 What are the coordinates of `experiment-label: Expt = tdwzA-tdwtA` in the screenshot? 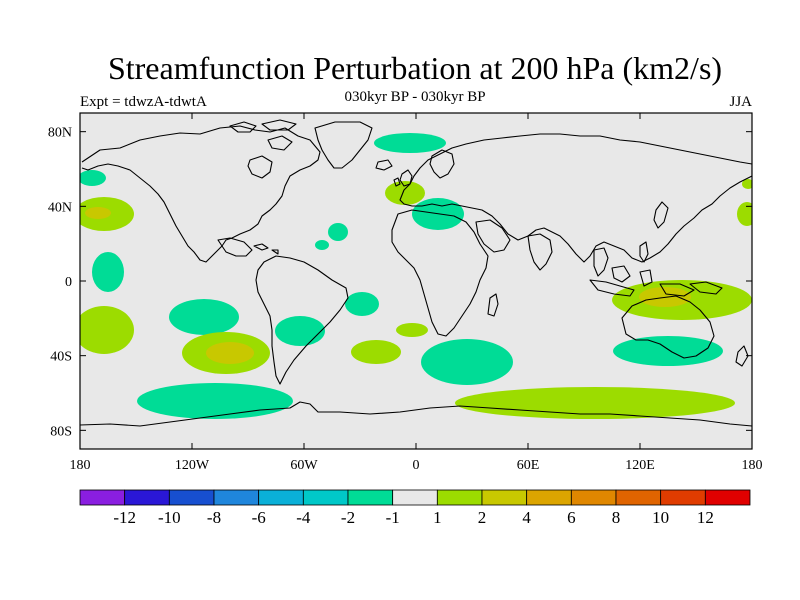 It's located at (143, 102).